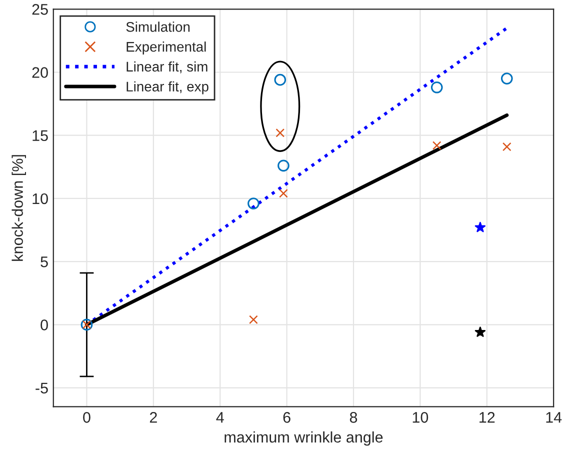  What do you see at coordinates (286, 417) in the screenshot?
I see `x-tick-label: 6` at bounding box center [286, 417].